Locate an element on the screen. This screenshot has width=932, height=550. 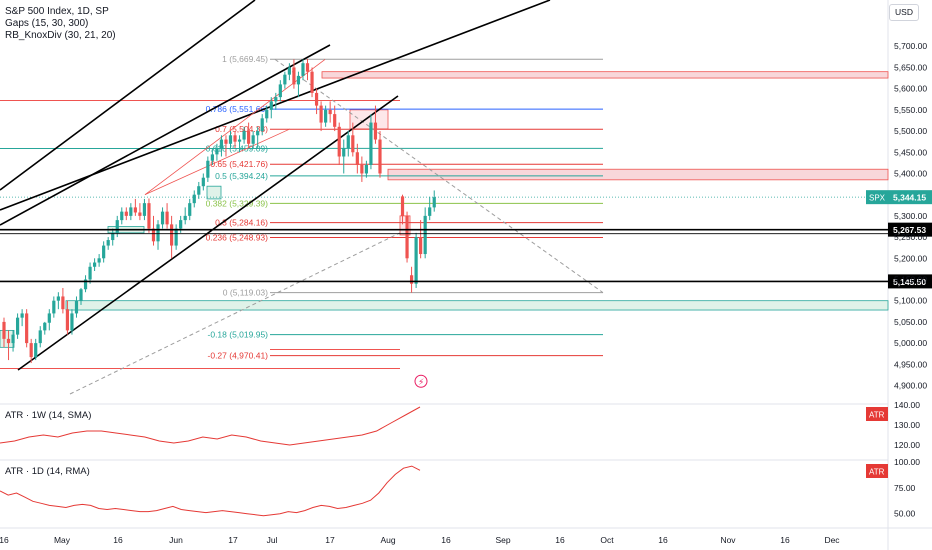
time-axis: 16 May 16 Jun 17 Jul 17 Aug 16 Sep 16 Oct 16 Nov 16 Dec is located at coordinates (420, 540).